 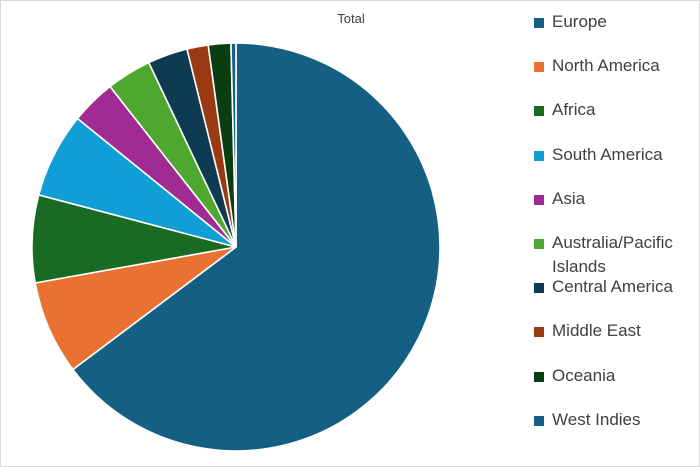 What do you see at coordinates (574, 110) in the screenshot?
I see `legend-label: Africa` at bounding box center [574, 110].